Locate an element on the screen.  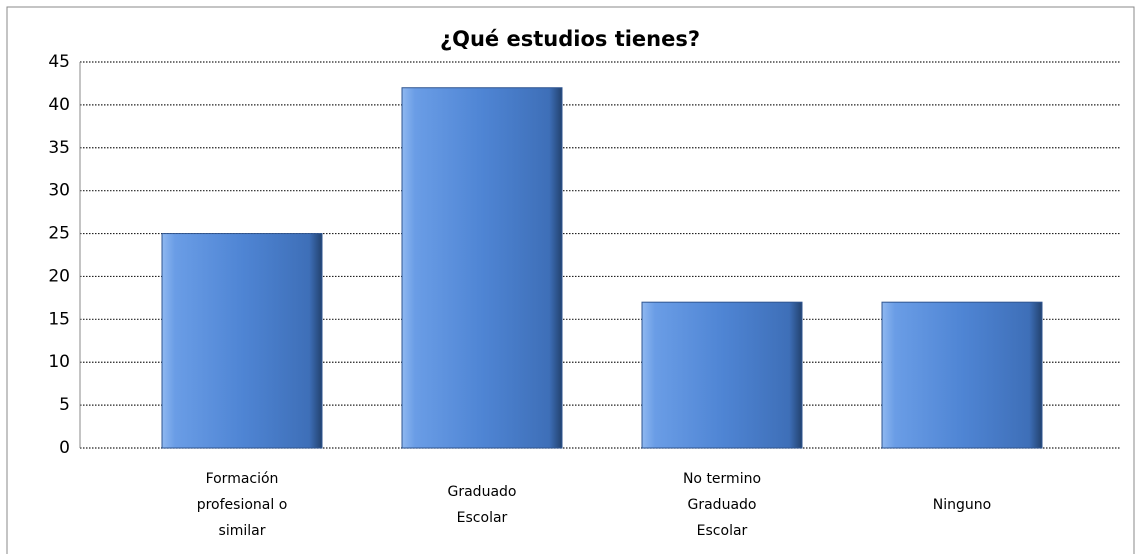
y-tick-label: 20 is located at coordinates (59, 276).